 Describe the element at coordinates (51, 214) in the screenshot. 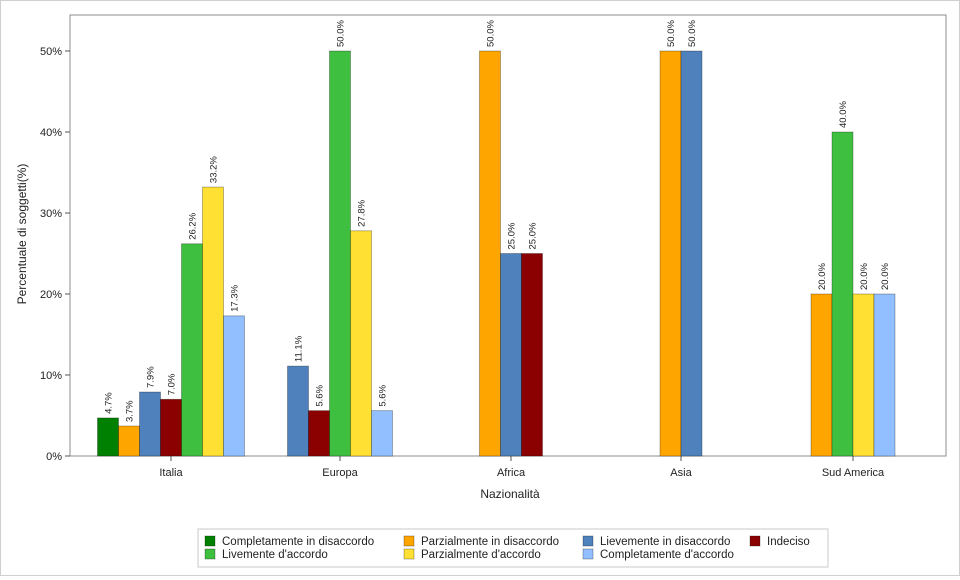

I see `y-tick-label: 30%` at that location.